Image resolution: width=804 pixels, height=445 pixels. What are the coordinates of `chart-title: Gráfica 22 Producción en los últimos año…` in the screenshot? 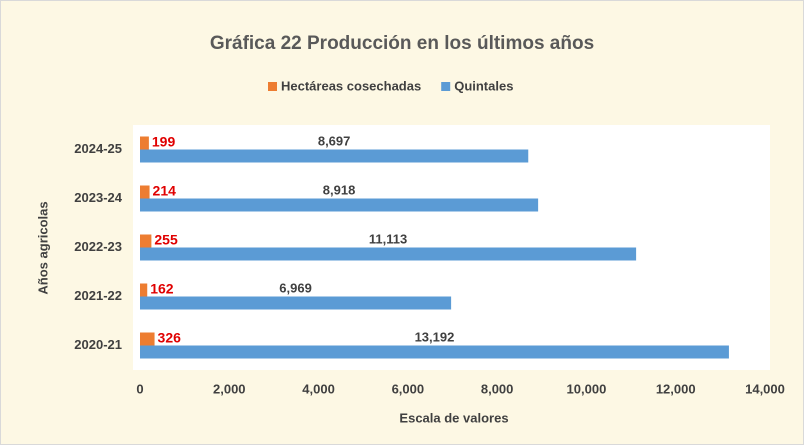 It's located at (402, 43).